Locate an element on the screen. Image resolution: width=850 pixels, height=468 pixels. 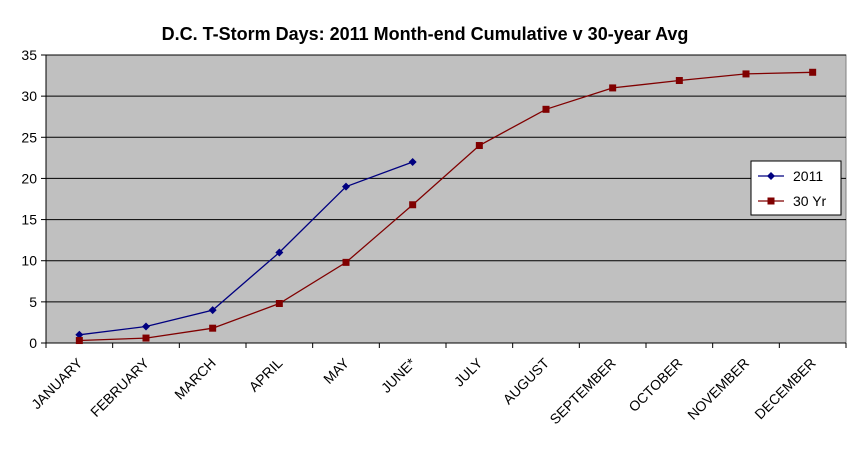
y-tick-label: 25 is located at coordinates (29, 137).